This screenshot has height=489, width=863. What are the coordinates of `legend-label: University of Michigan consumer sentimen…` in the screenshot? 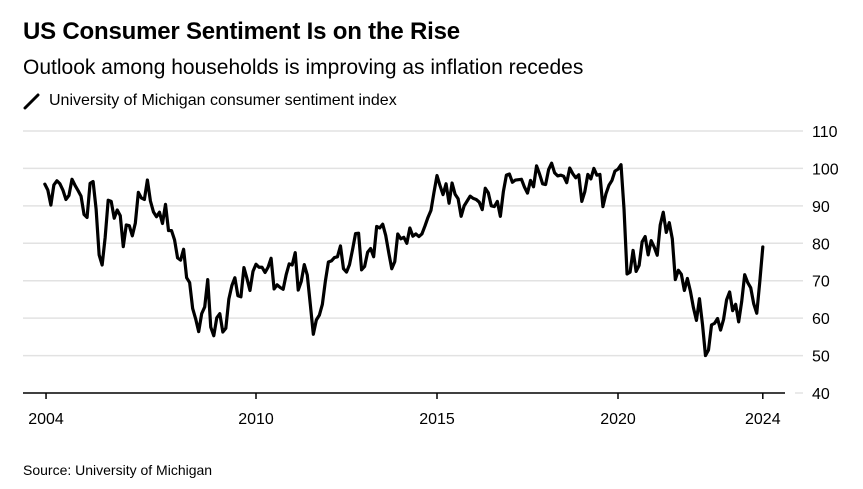 It's located at (223, 100).